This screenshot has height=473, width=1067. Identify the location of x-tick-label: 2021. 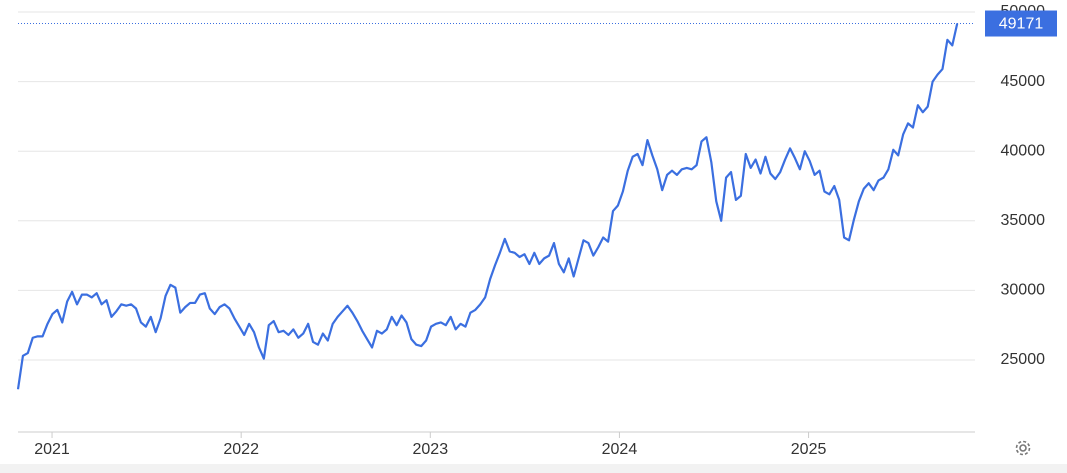
(52, 449).